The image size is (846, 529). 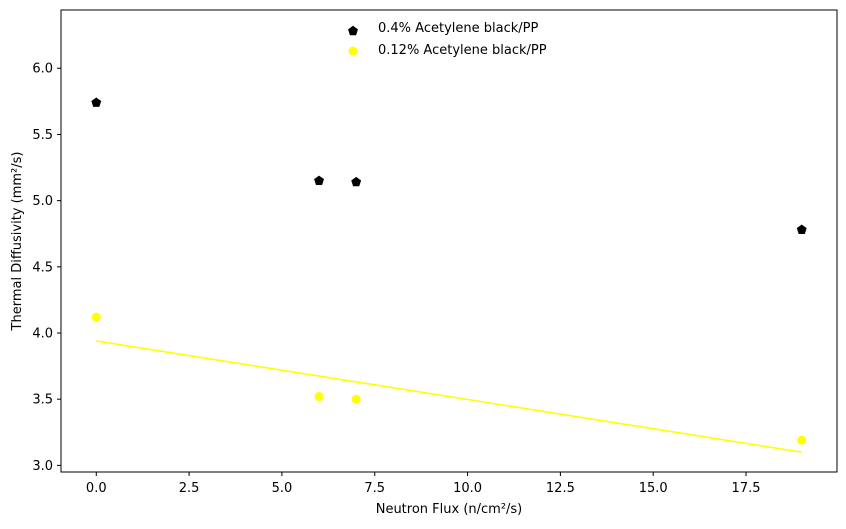 I want to click on x-tick-label: 0.0, so click(x=96, y=488).